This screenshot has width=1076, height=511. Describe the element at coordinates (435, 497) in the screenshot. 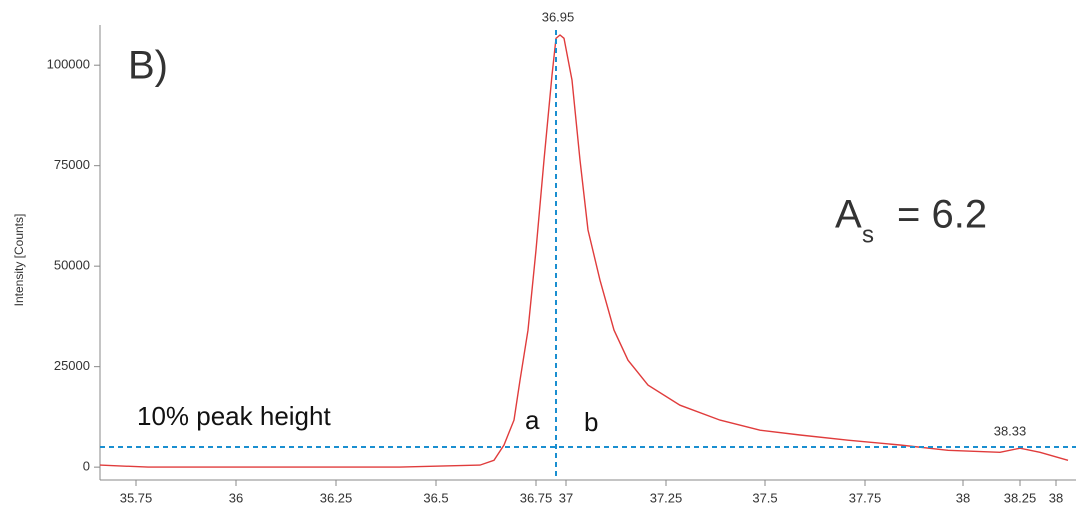

I see `x-tick-label: 36.5` at that location.